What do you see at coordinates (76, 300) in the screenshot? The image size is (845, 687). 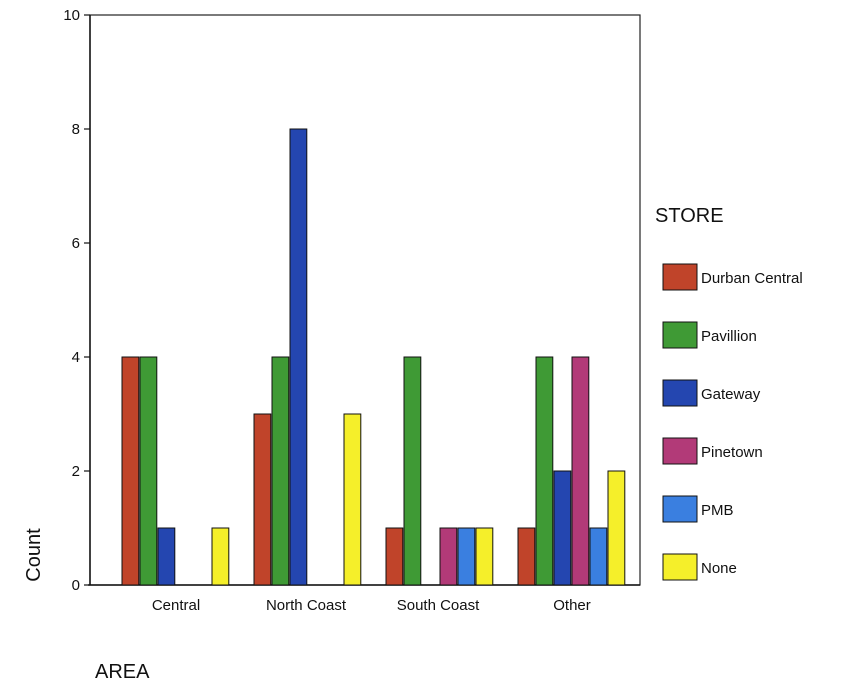 I see `y-ticks: 0 2 4 6 8 10` at bounding box center [76, 300].